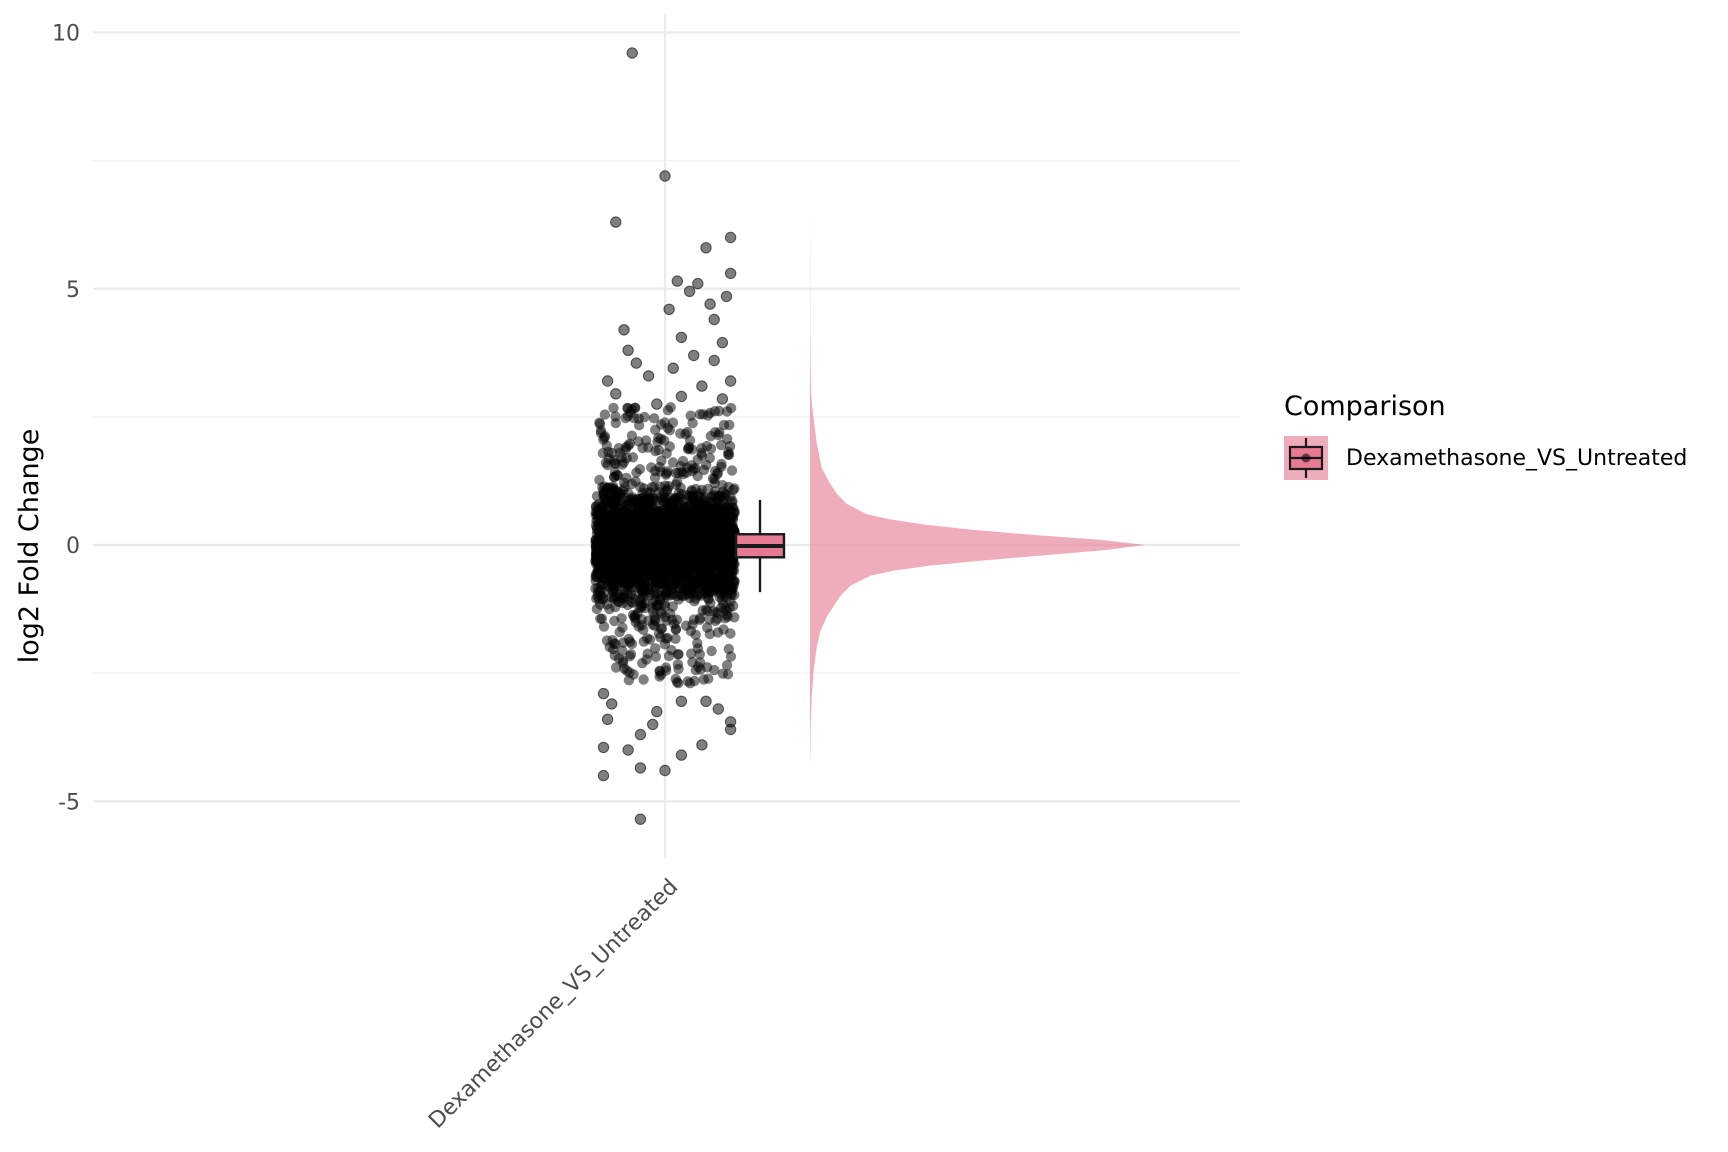 Image resolution: width=1728 pixels, height=1152 pixels. Describe the element at coordinates (760, 546) in the screenshot. I see `boxplot` at that location.